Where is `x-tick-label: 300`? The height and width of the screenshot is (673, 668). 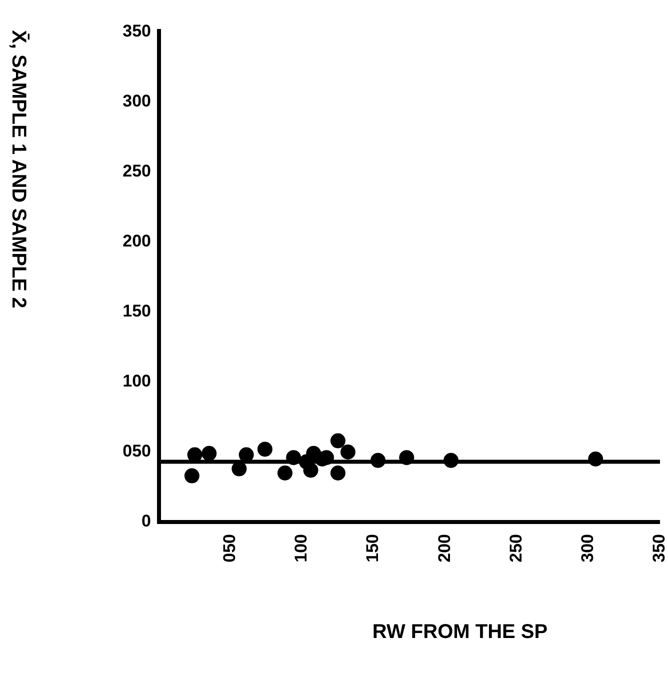 x-tick-label: 300 is located at coordinates (587, 548).